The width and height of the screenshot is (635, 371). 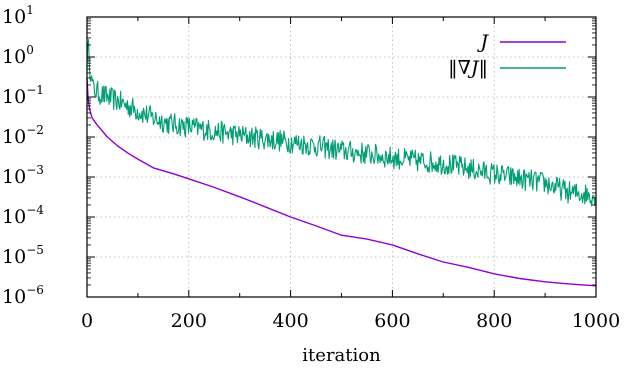 What do you see at coordinates (596, 321) in the screenshot?
I see `x-tick-label: 1000` at bounding box center [596, 321].